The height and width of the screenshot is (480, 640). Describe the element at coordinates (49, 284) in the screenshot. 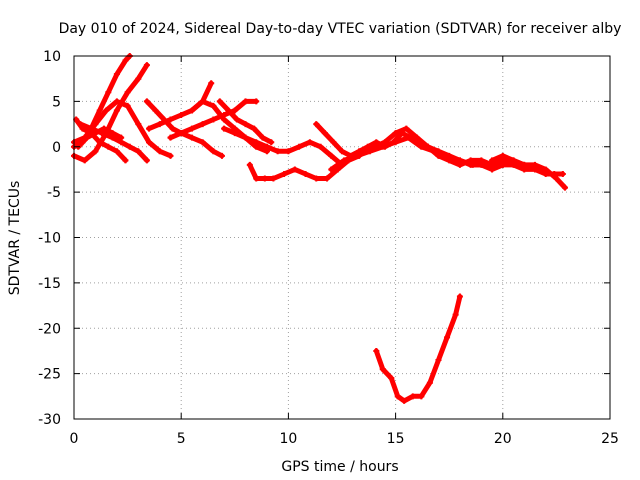

I see `y-tick-label: -15` at that location.